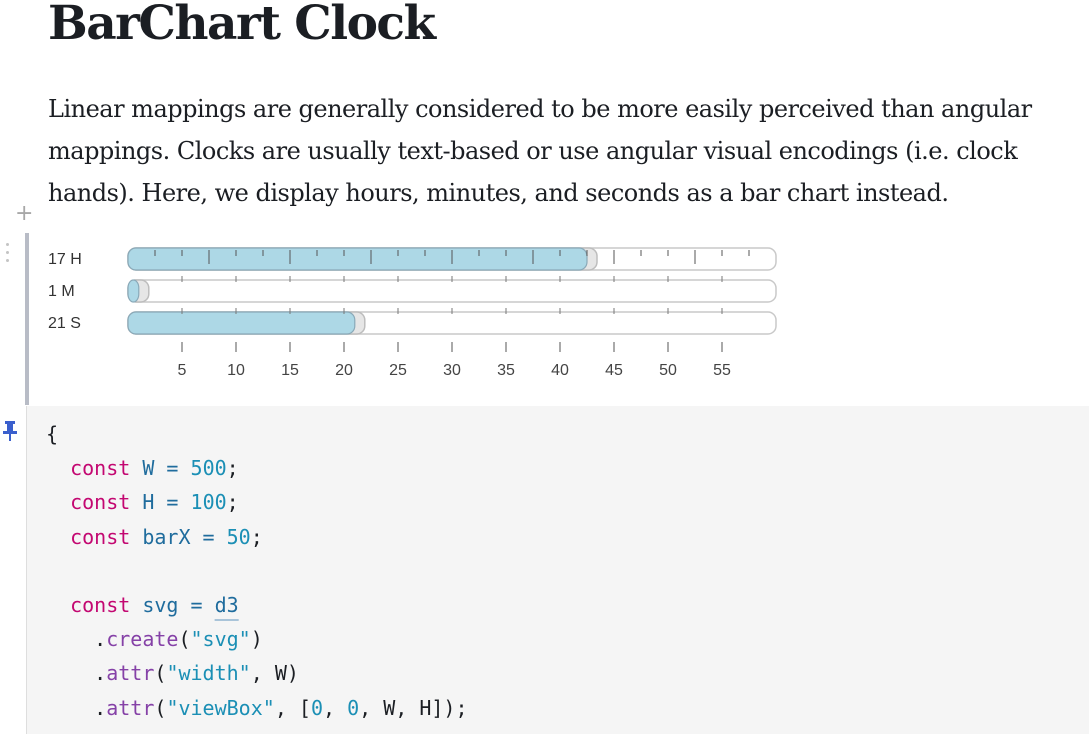 This screenshot has width=1089, height=734. What do you see at coordinates (154, 468) in the screenshot?
I see `code-line: const W = 500;` at bounding box center [154, 468].